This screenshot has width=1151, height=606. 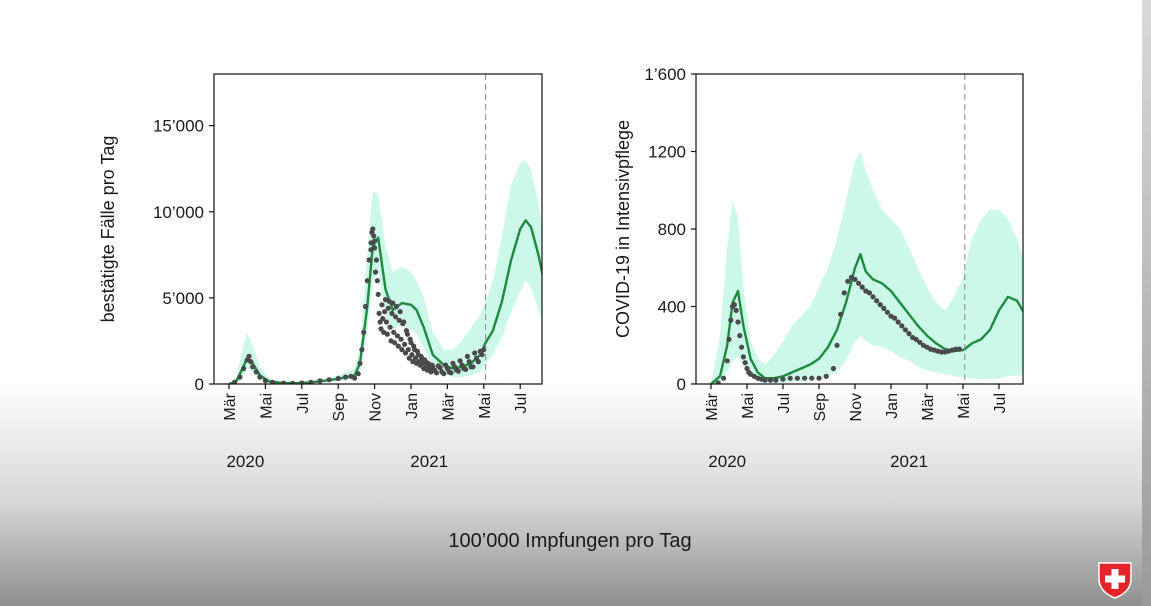 I want to click on y-tick-label: 5’000, so click(x=183, y=298).